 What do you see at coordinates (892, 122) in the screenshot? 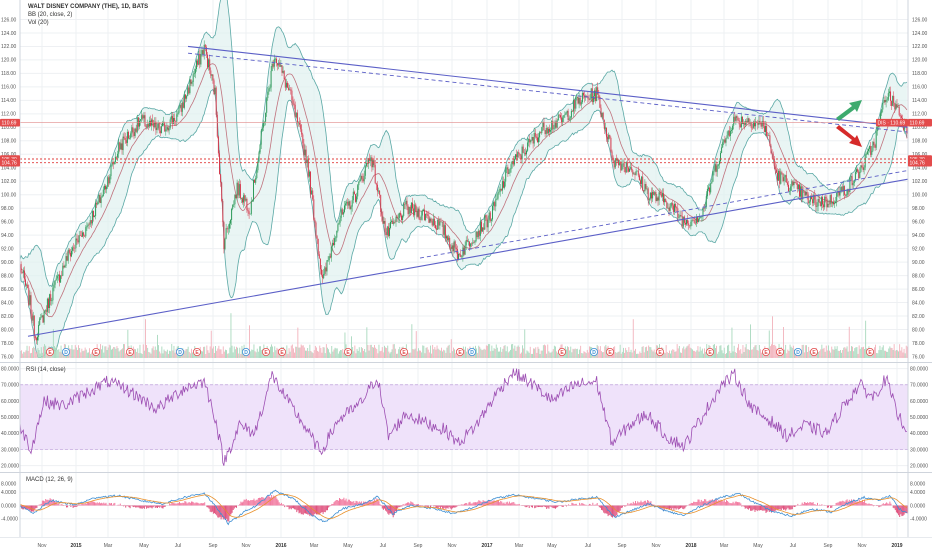
I see `symbol-price-badge: DIS · 110.69` at bounding box center [892, 122].